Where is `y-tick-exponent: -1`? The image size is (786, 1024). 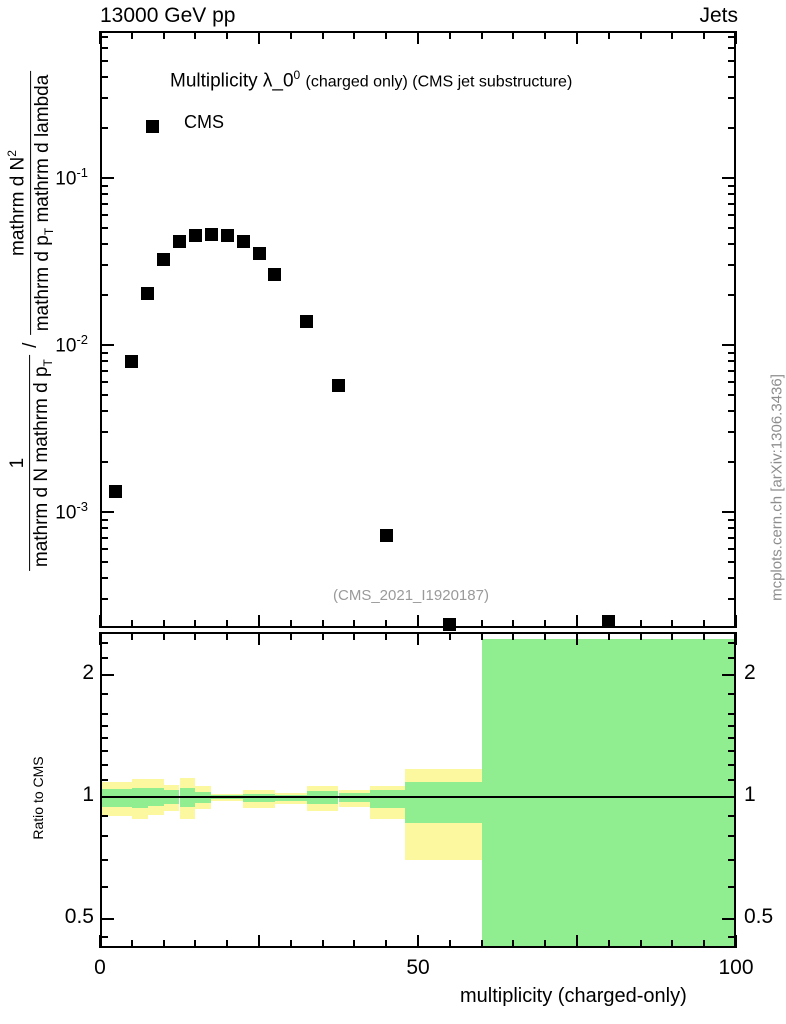 y-tick-exponent: -1 is located at coordinates (82, 172).